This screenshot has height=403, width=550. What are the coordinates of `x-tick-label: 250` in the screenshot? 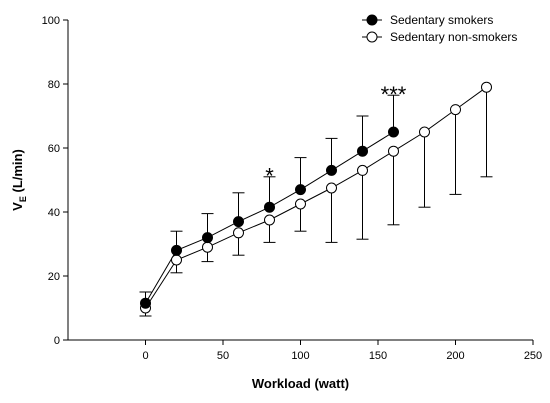 It's located at (533, 356).